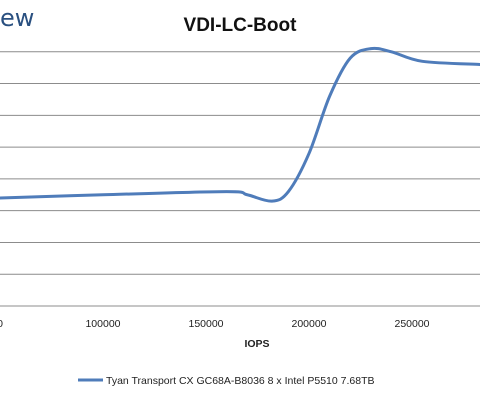  Describe the element at coordinates (256, 344) in the screenshot. I see `x-axis-label: IOPS` at that location.